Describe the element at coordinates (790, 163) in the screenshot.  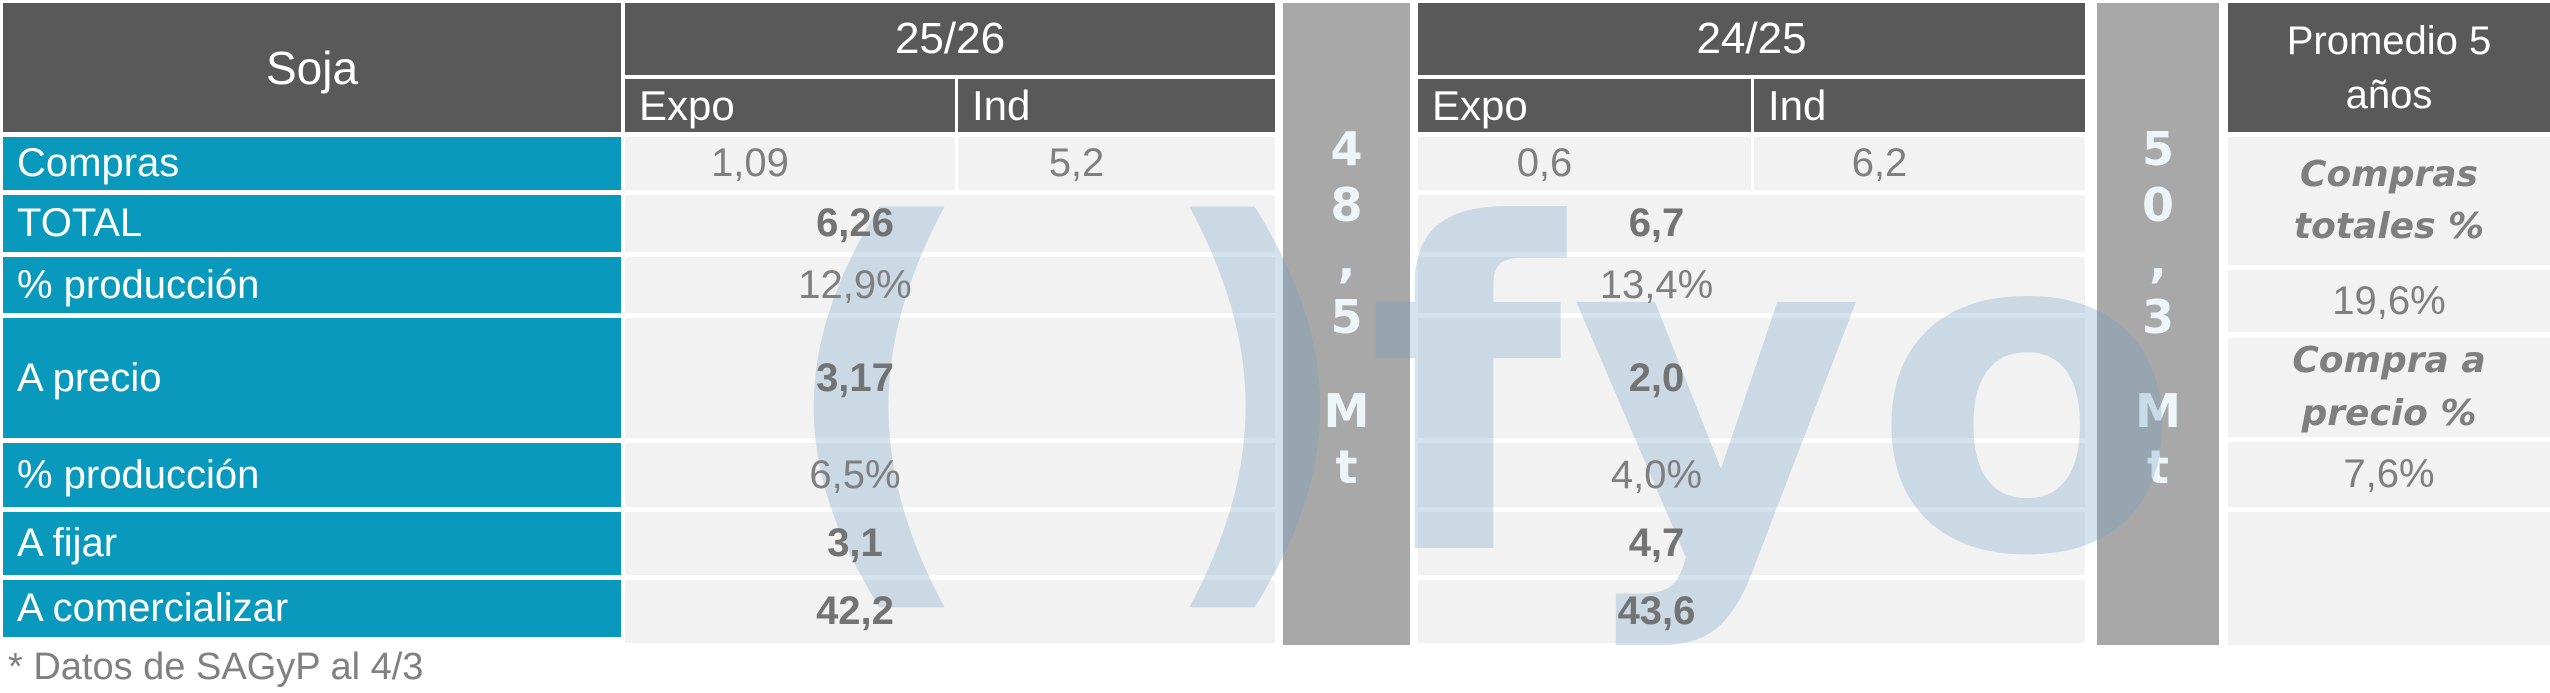
I see `value-compras-2526-expo: 1,09` at that location.